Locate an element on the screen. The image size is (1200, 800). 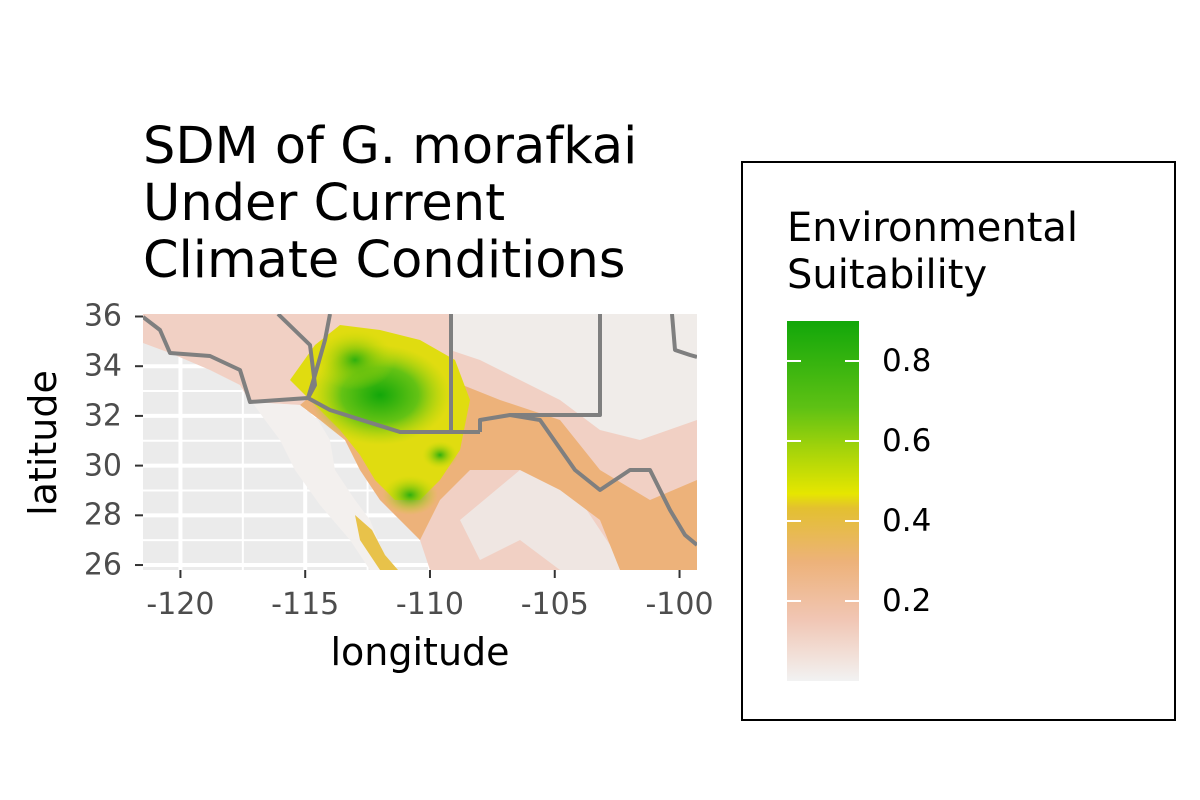
x-tick-label: -100 is located at coordinates (679, 604).